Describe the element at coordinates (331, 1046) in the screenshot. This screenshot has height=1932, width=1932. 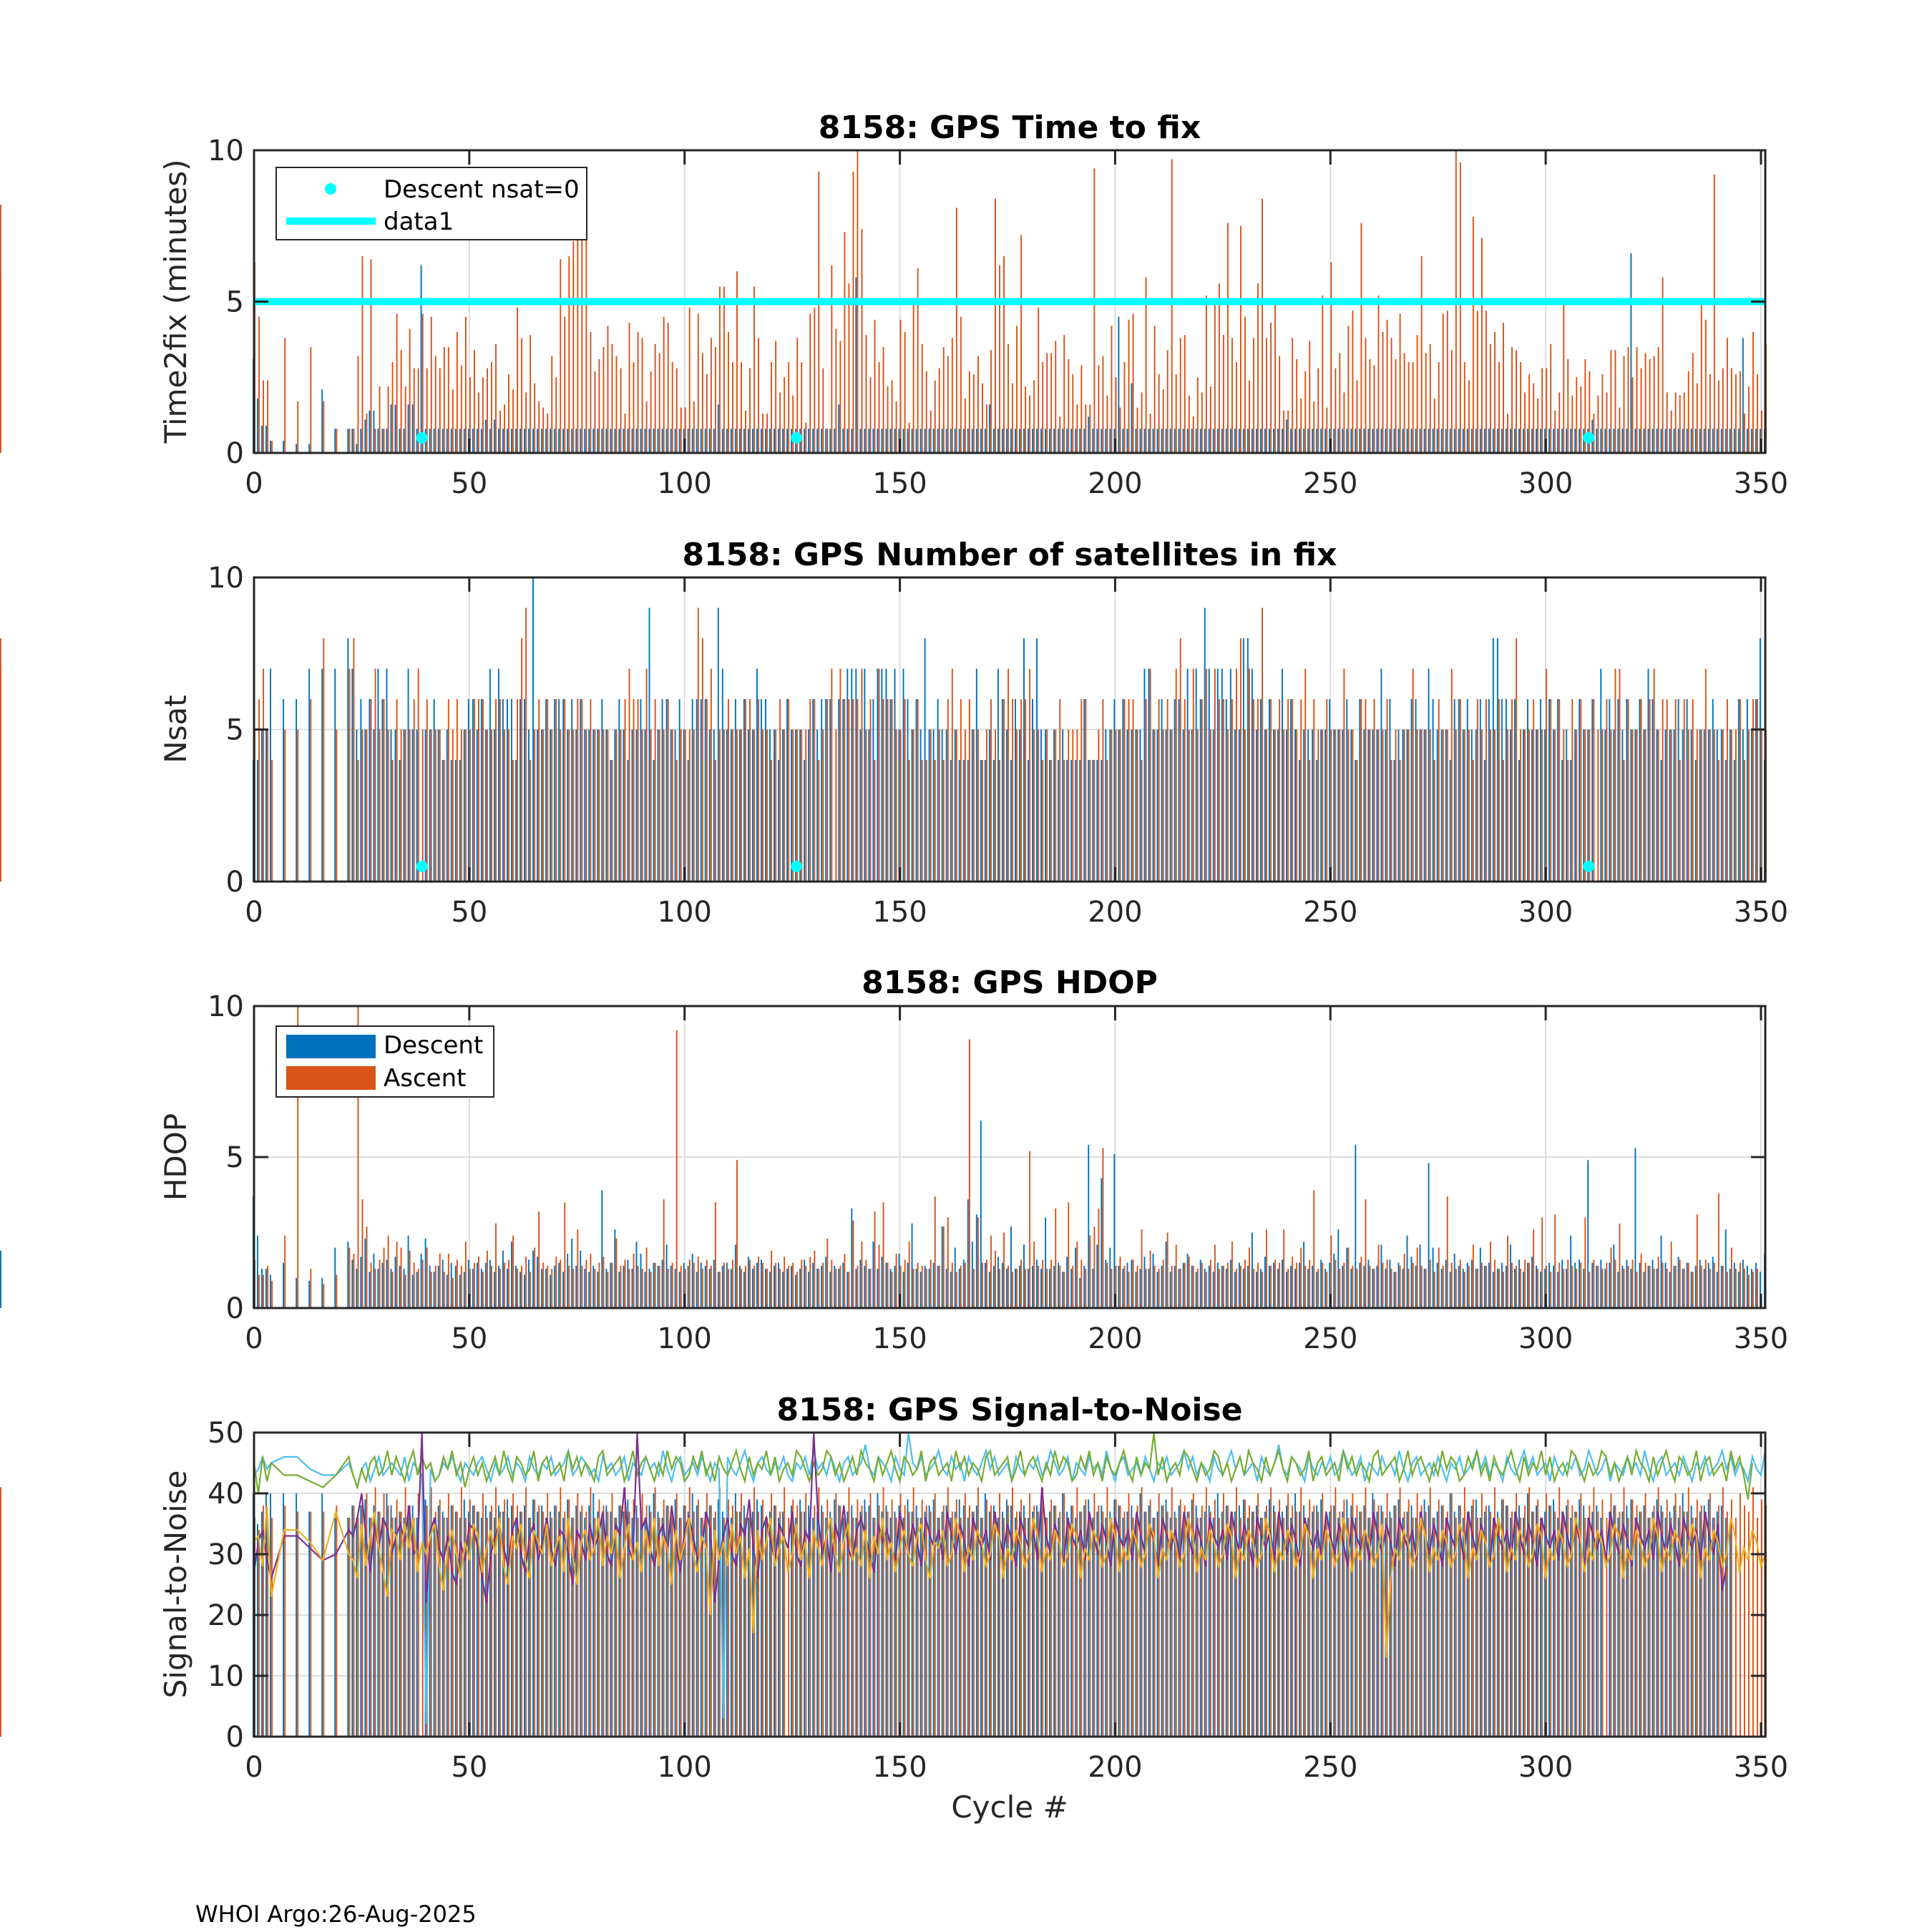
I see `legend-swatch-descent` at that location.